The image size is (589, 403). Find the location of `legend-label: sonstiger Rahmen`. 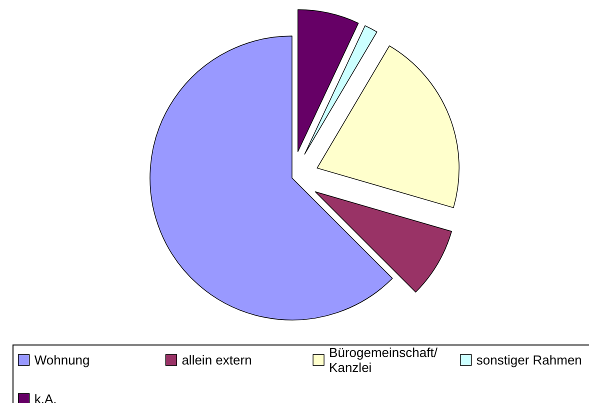

legend-label: sonstiger Rahmen is located at coordinates (529, 360).